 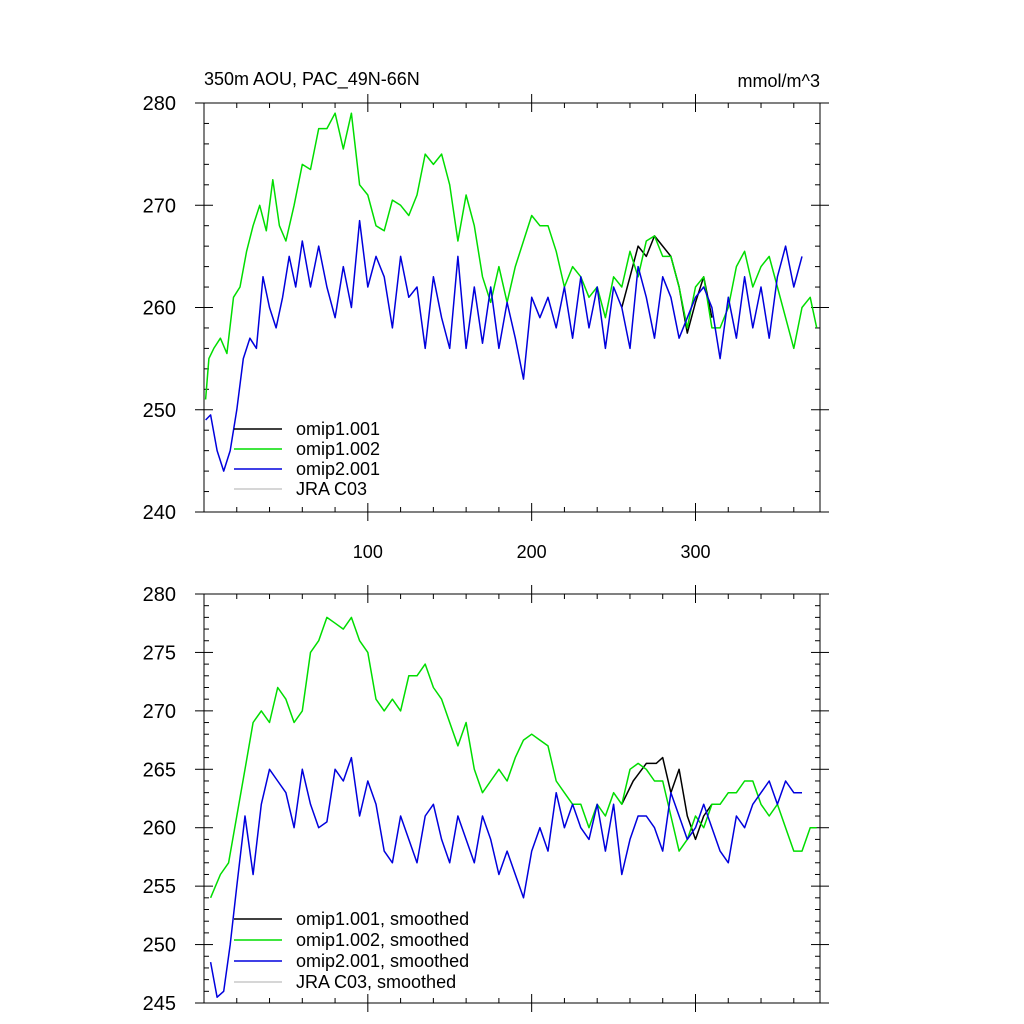 I want to click on legend-label-omip1-001: omip1.001, so click(x=338, y=429).